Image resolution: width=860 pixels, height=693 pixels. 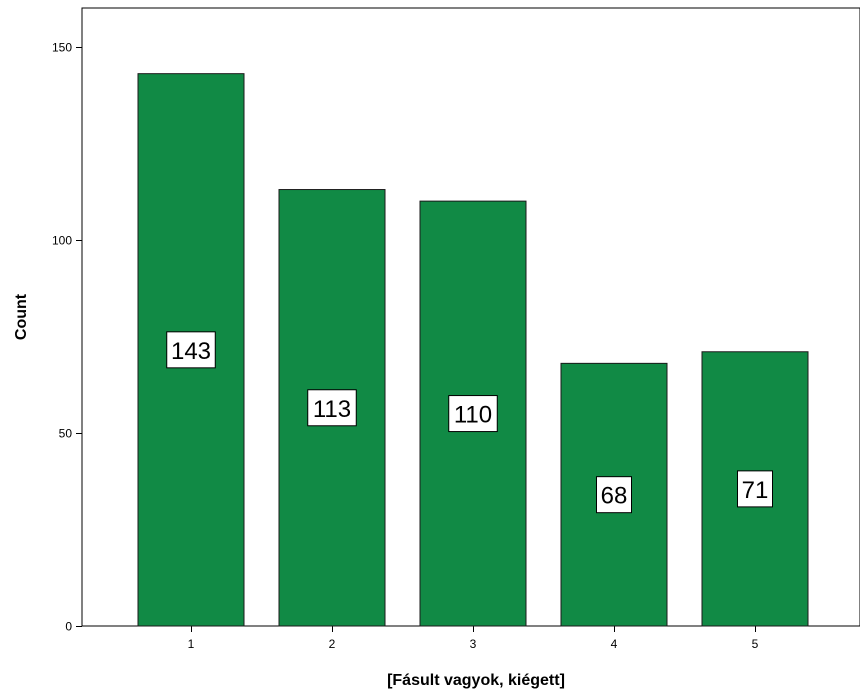 What do you see at coordinates (473, 644) in the screenshot?
I see `x-tick-label: 3` at bounding box center [473, 644].